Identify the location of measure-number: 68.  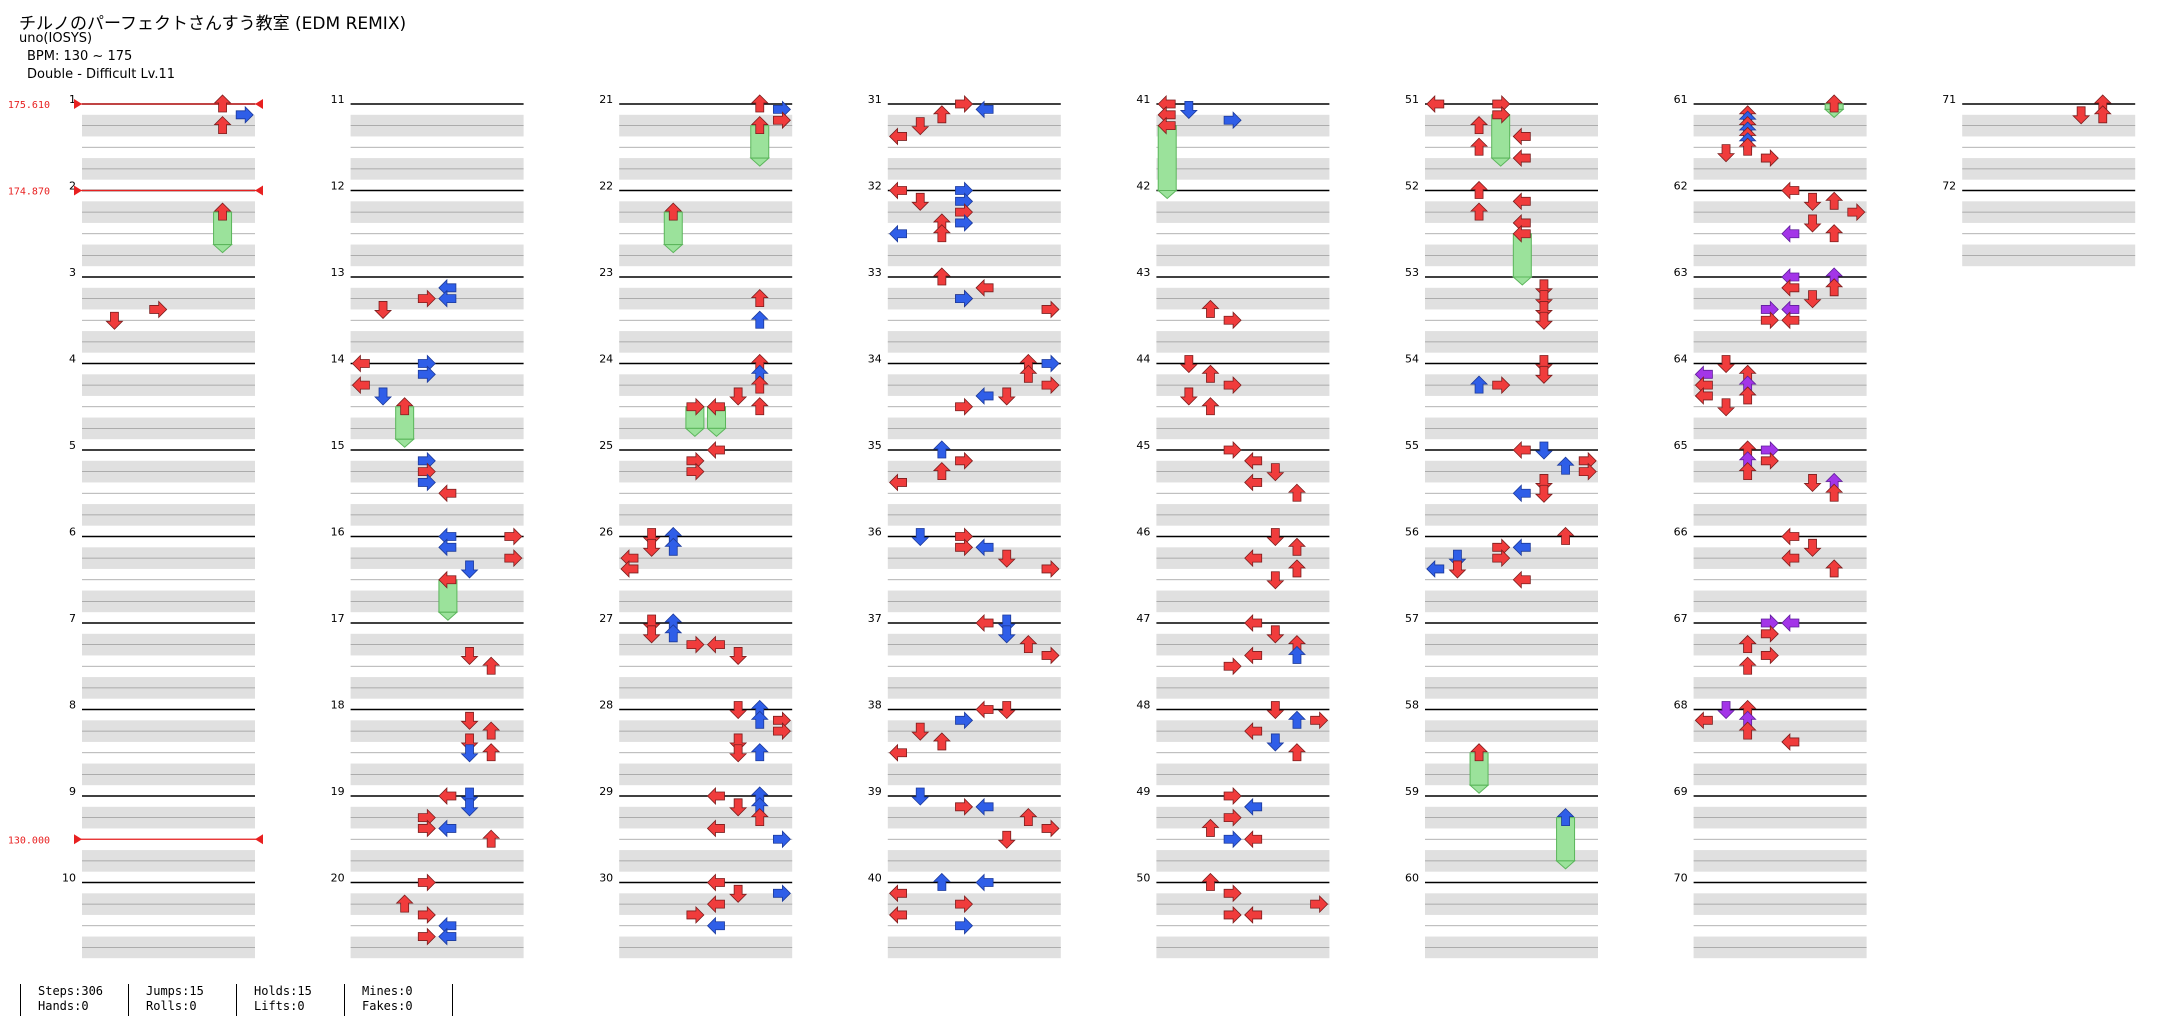
(1681, 705).